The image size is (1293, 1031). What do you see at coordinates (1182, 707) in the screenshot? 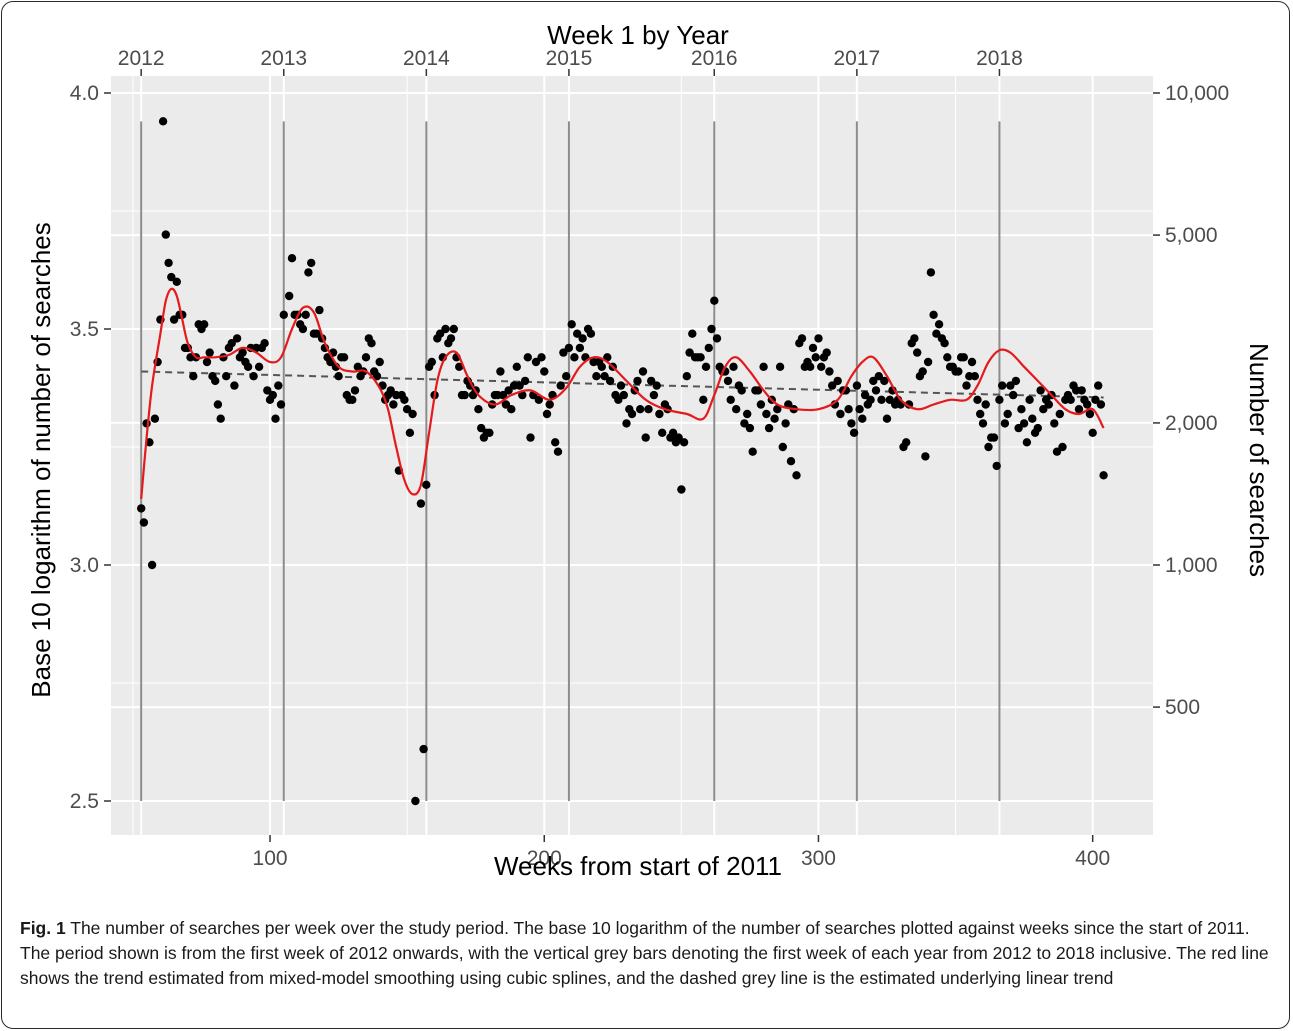
I see `right-tick-label: 500` at bounding box center [1182, 707].